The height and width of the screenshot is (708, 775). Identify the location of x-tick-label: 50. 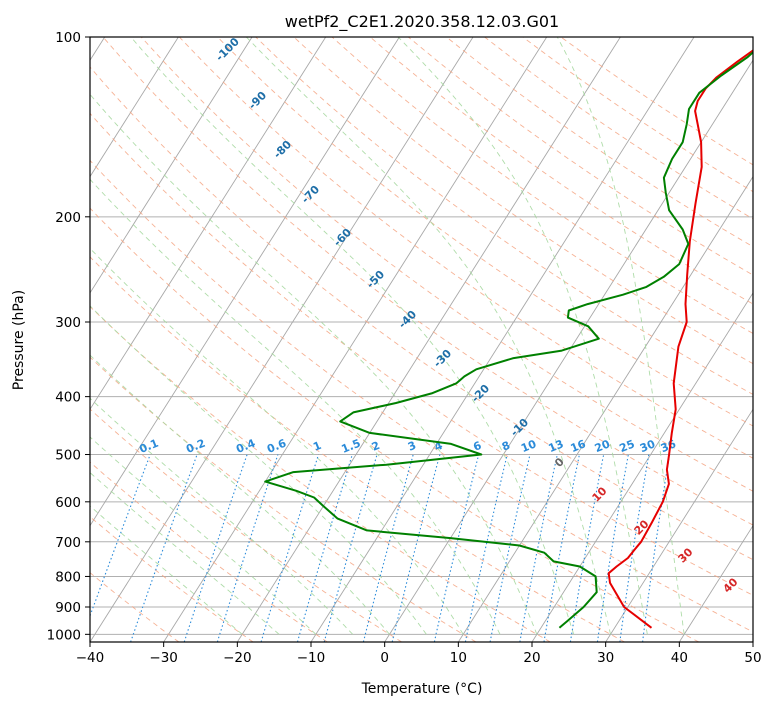
(752, 658).